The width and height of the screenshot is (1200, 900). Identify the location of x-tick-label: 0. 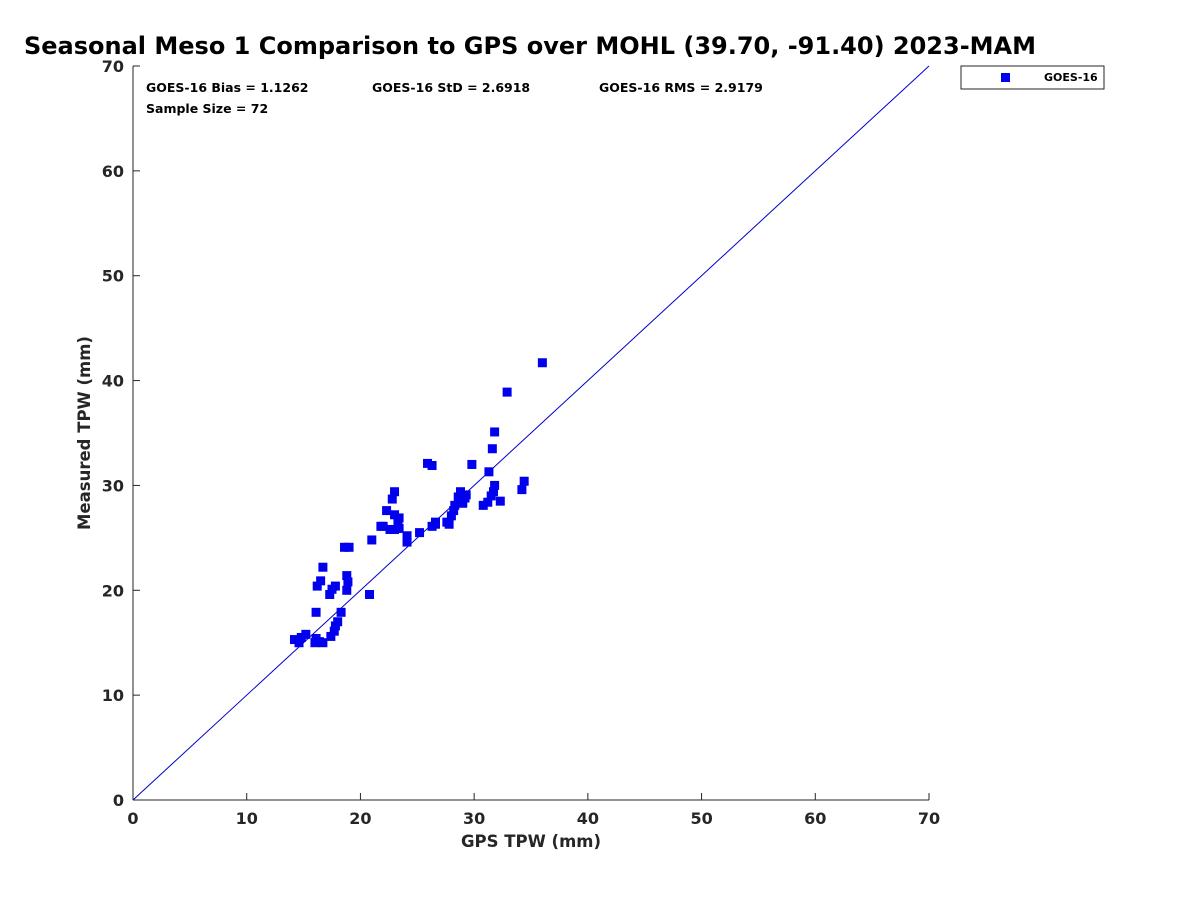
(132, 818).